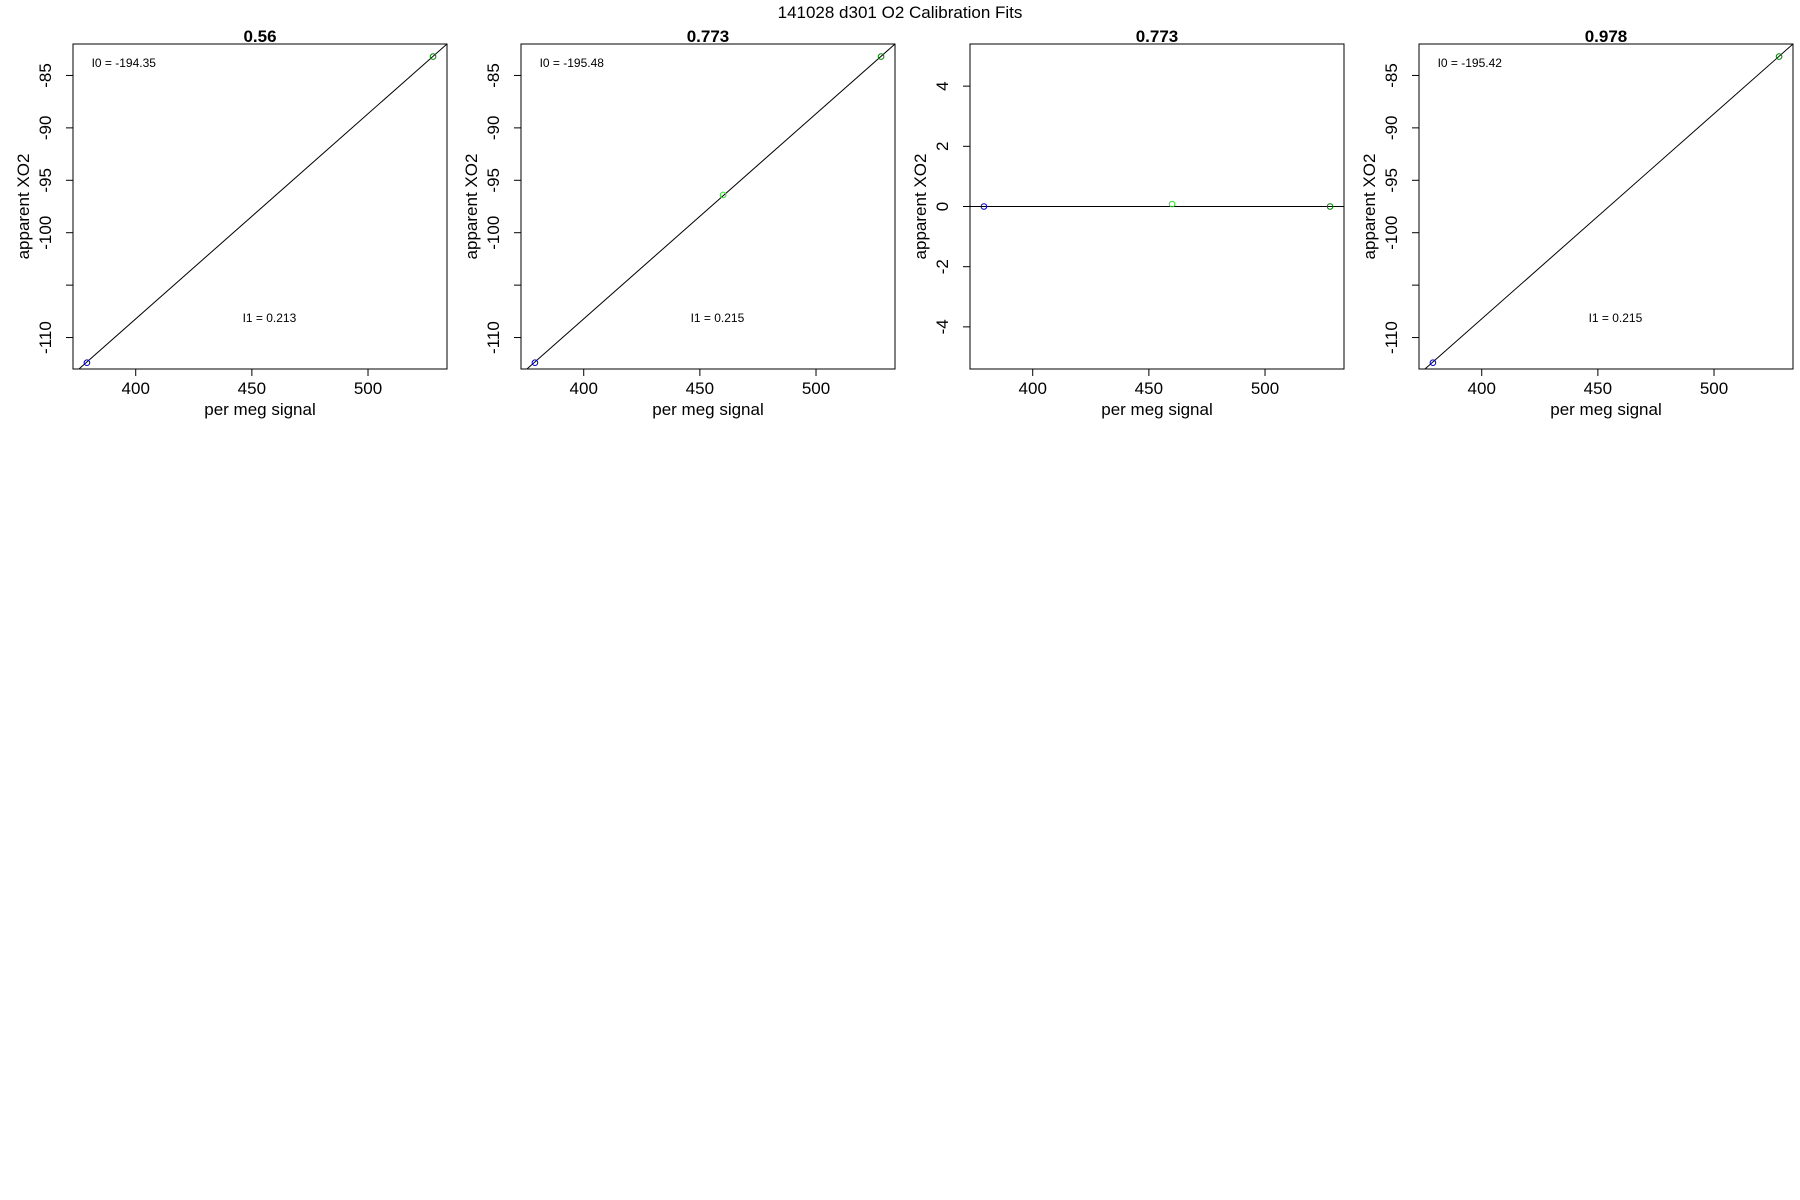  Describe the element at coordinates (572, 63) in the screenshot. I see `annotation-i0: I0 = -195.48` at that location.